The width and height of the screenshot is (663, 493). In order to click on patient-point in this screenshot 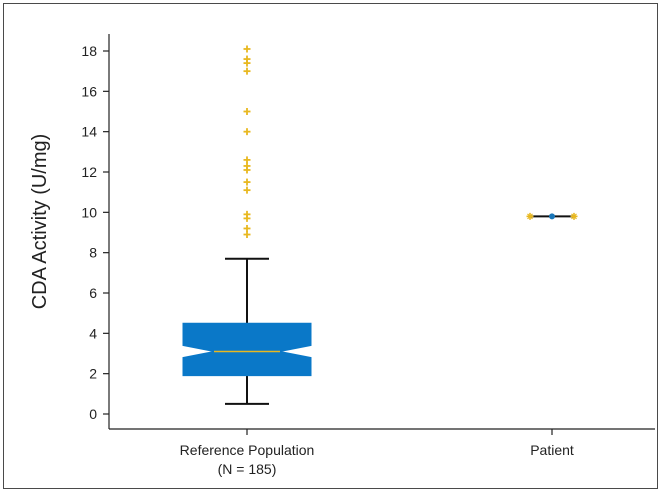, I will do `click(552, 216)`.